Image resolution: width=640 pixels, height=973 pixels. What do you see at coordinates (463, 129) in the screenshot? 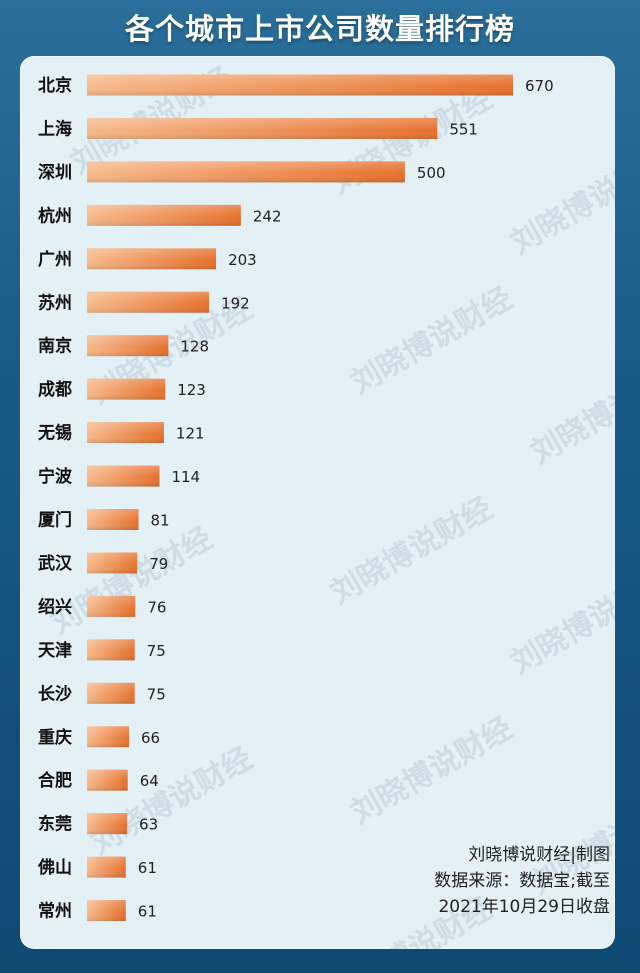
I see `value-label: 551` at bounding box center [463, 129].